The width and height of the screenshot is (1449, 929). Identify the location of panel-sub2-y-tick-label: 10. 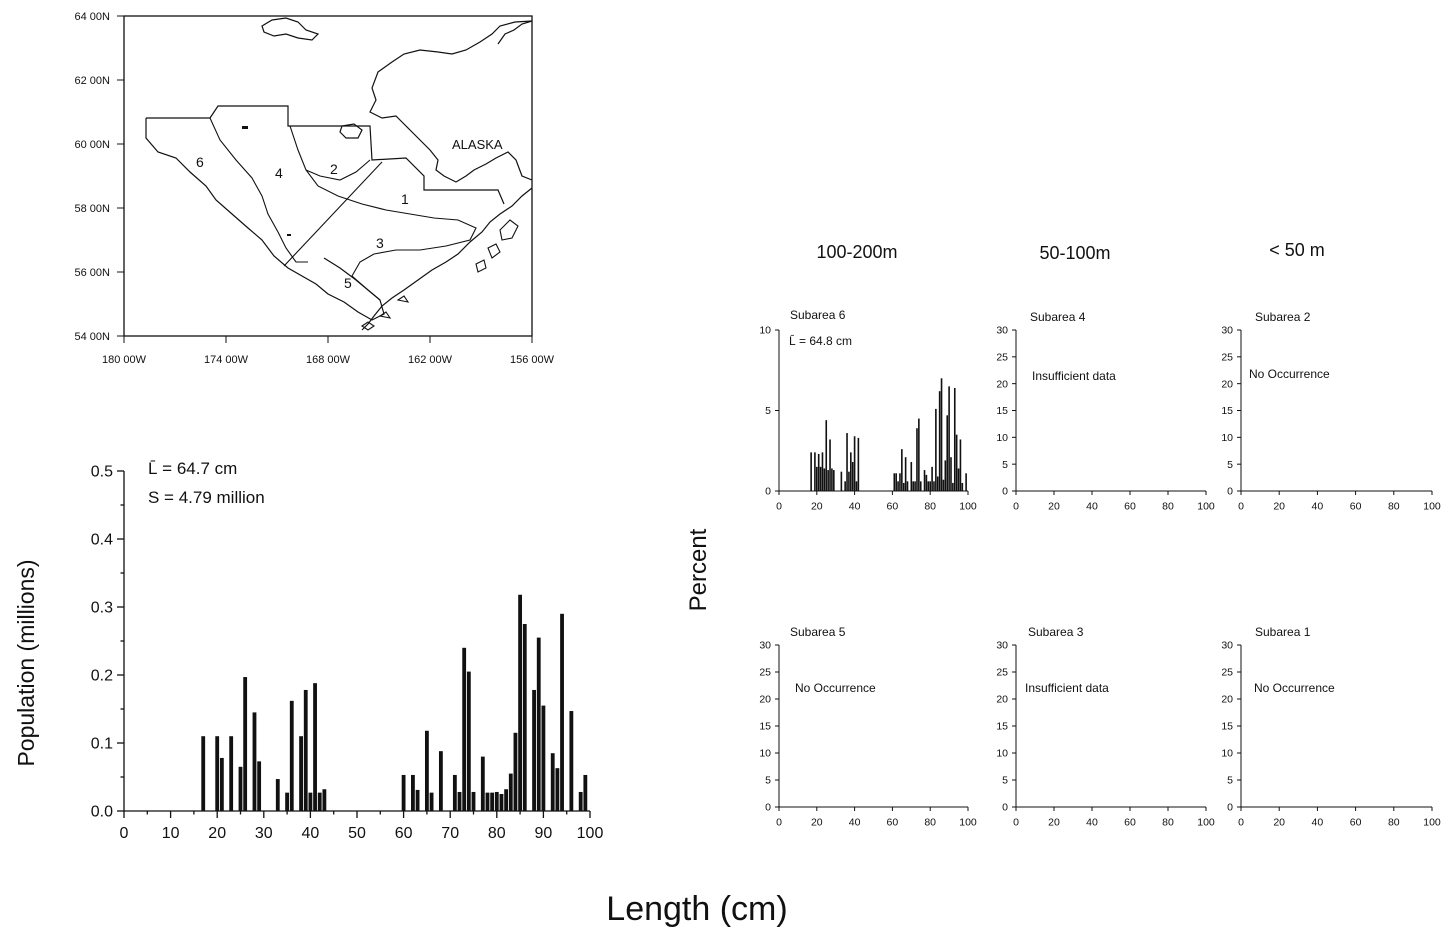
(1227, 438).